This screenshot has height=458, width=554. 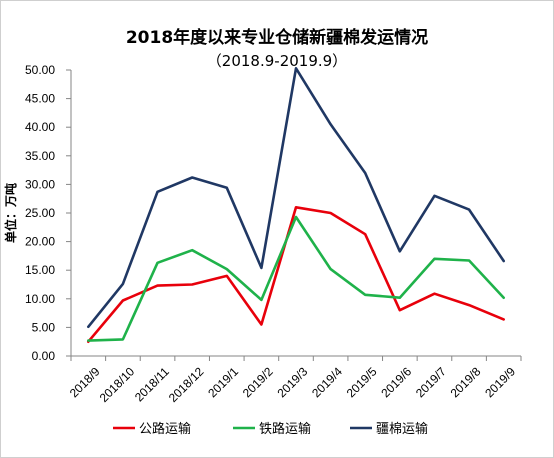 What do you see at coordinates (431, 382) in the screenshot?
I see `x-tick-label: 2019/7` at bounding box center [431, 382].